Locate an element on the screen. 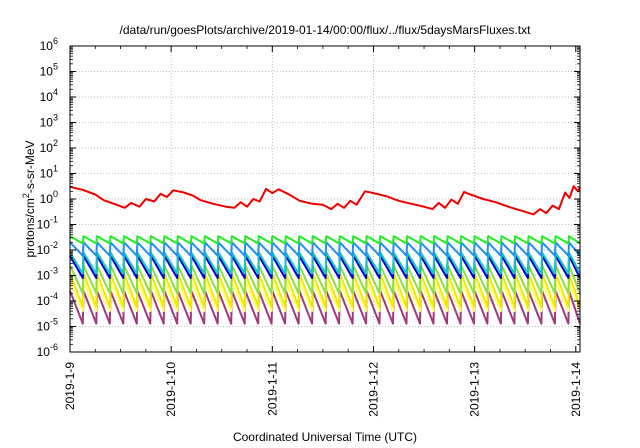 The height and width of the screenshot is (448, 640). y-tick-label-exp: -3 is located at coordinates (54, 271).